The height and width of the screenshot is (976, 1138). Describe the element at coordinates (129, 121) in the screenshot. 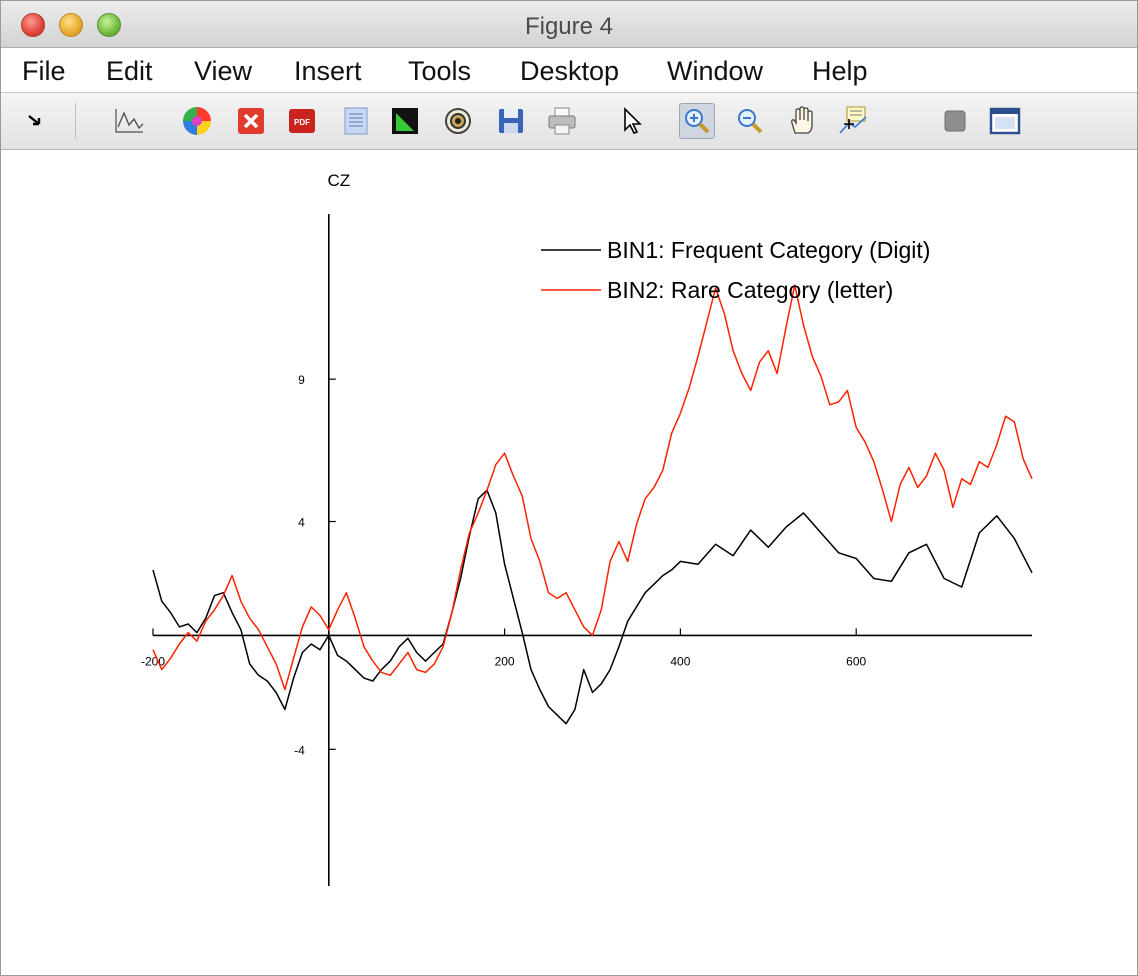

I see `plot-icon` at that location.